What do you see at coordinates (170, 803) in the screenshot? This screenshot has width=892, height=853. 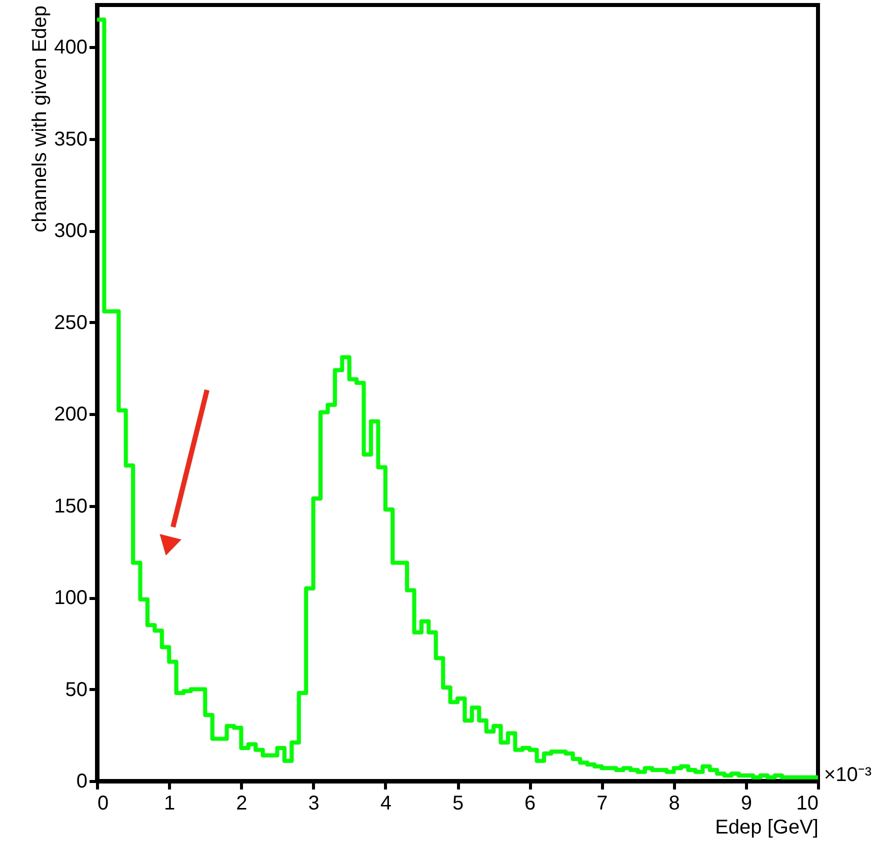 I see `x-tick-label: 1` at bounding box center [170, 803].